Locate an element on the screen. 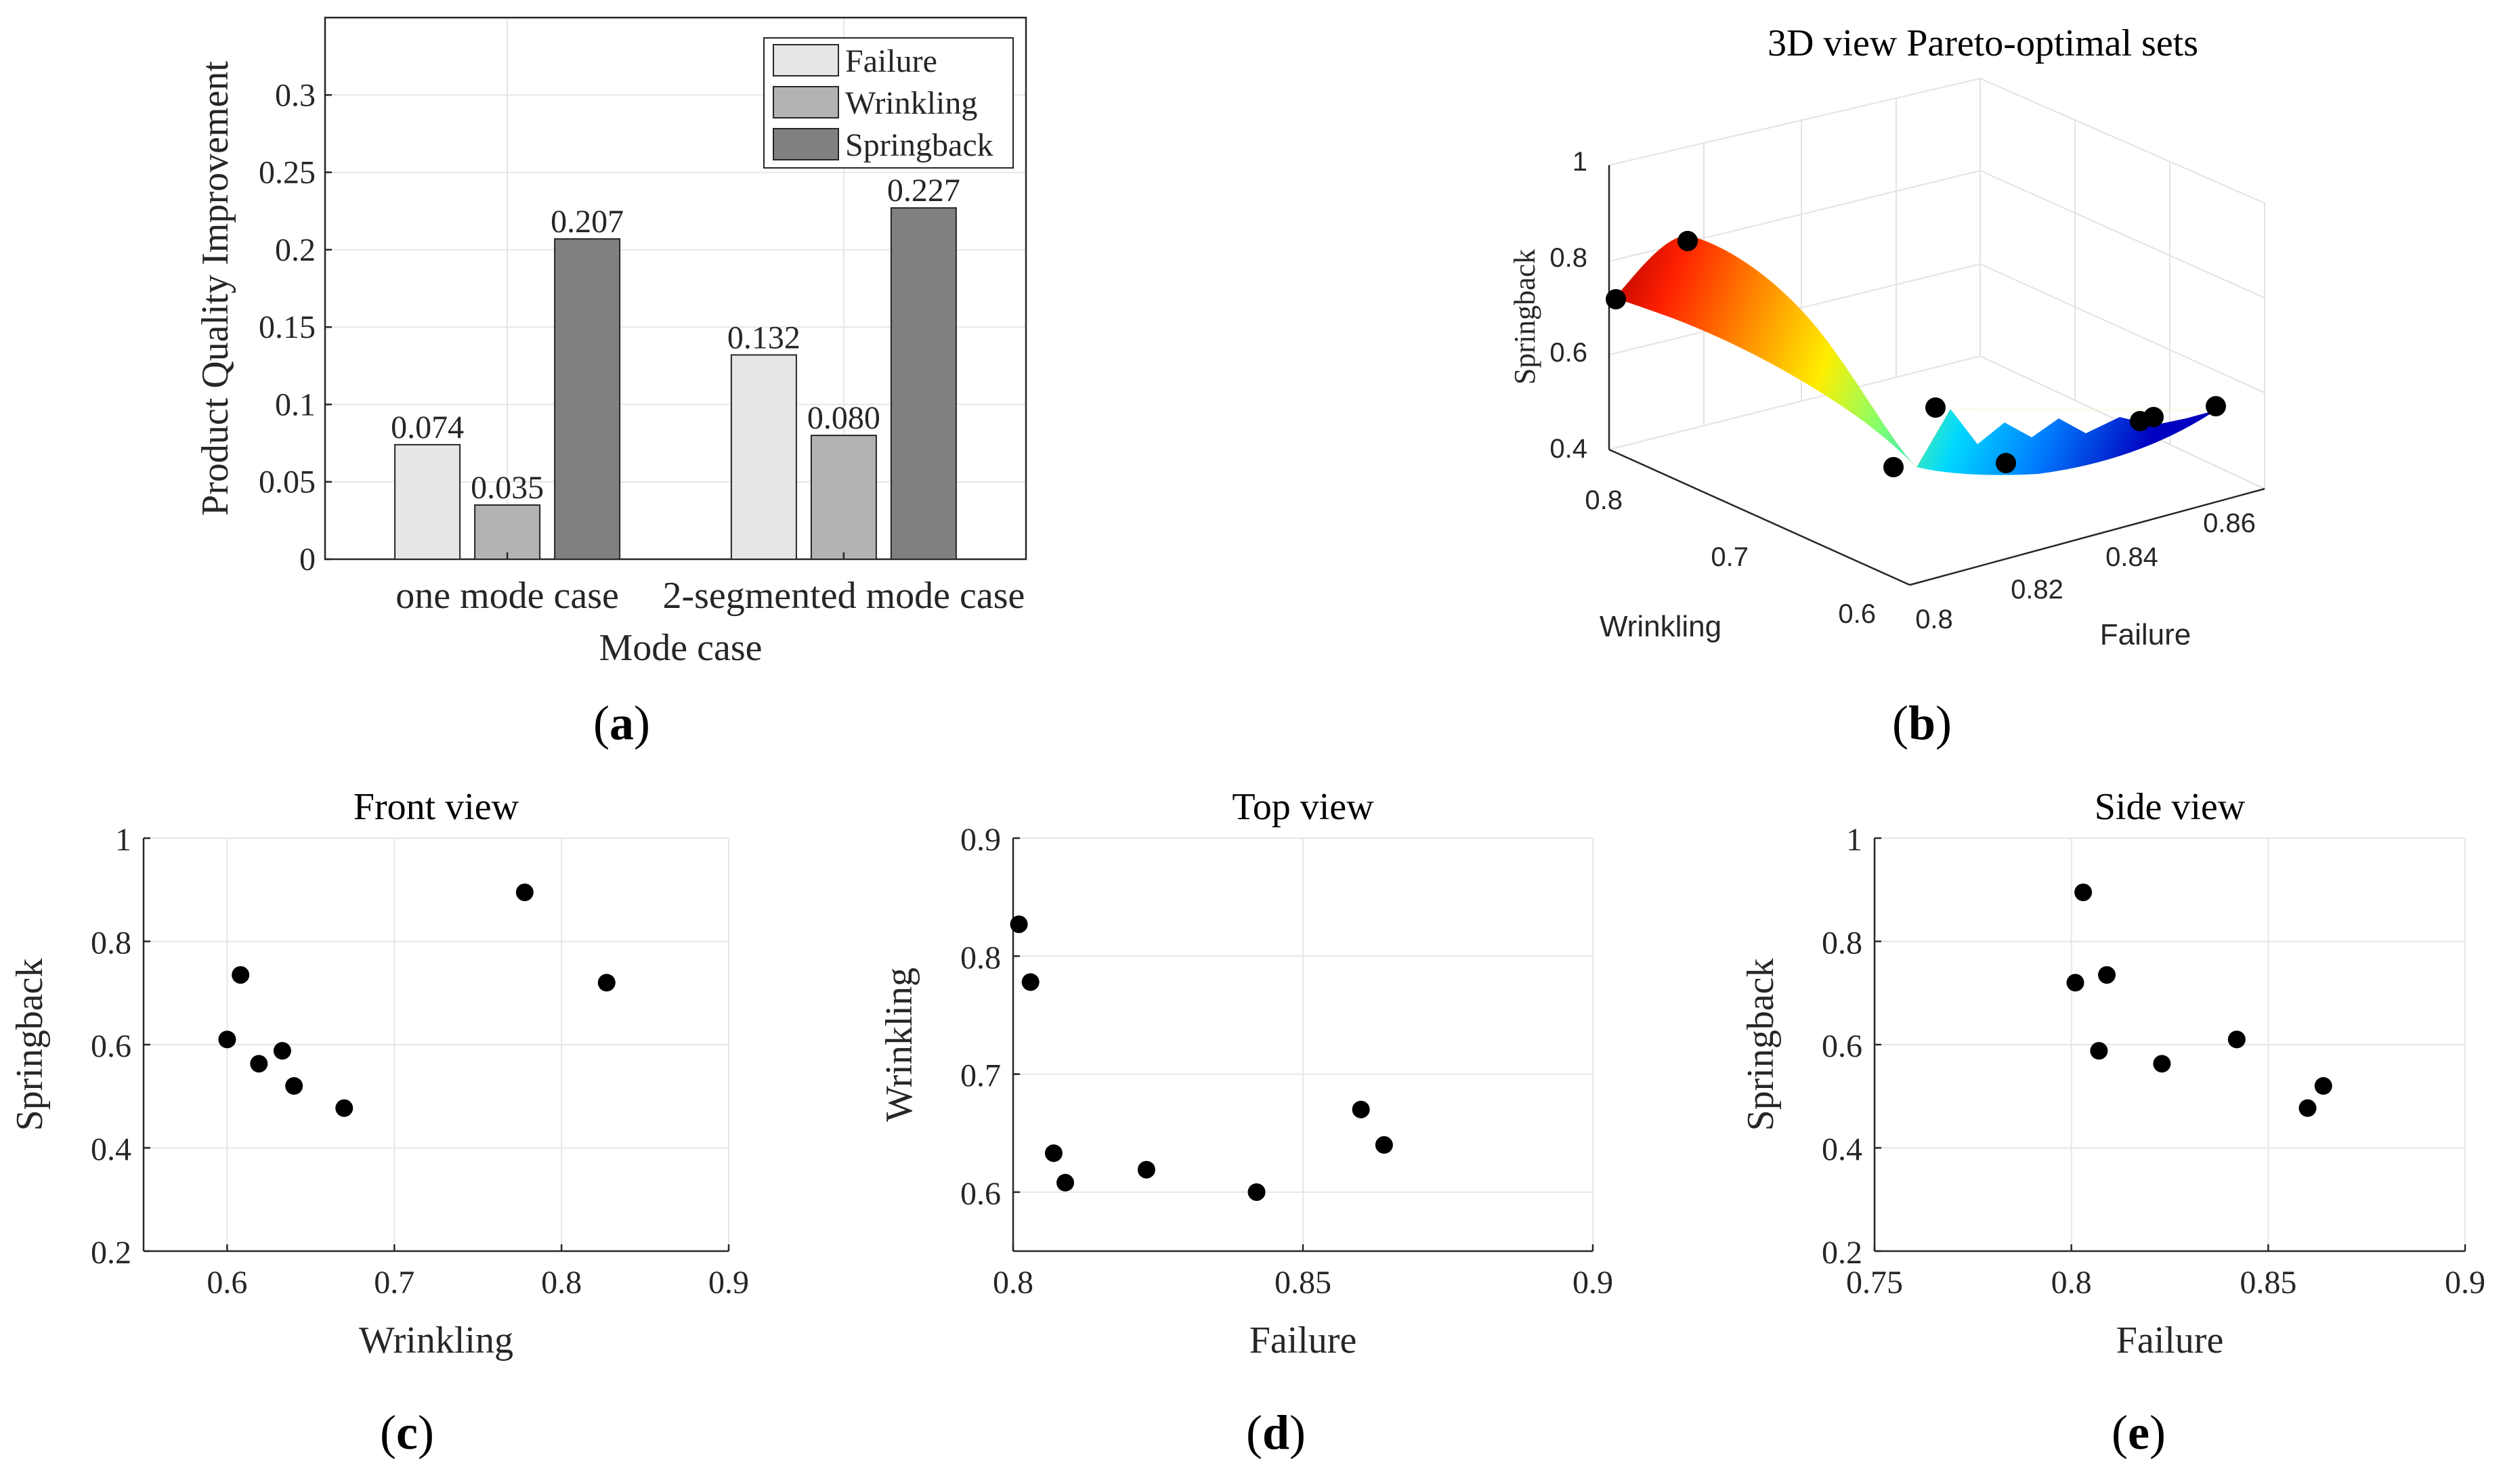 The width and height of the screenshot is (2503, 1484). legend-swatch-wrinkling is located at coordinates (806, 102).